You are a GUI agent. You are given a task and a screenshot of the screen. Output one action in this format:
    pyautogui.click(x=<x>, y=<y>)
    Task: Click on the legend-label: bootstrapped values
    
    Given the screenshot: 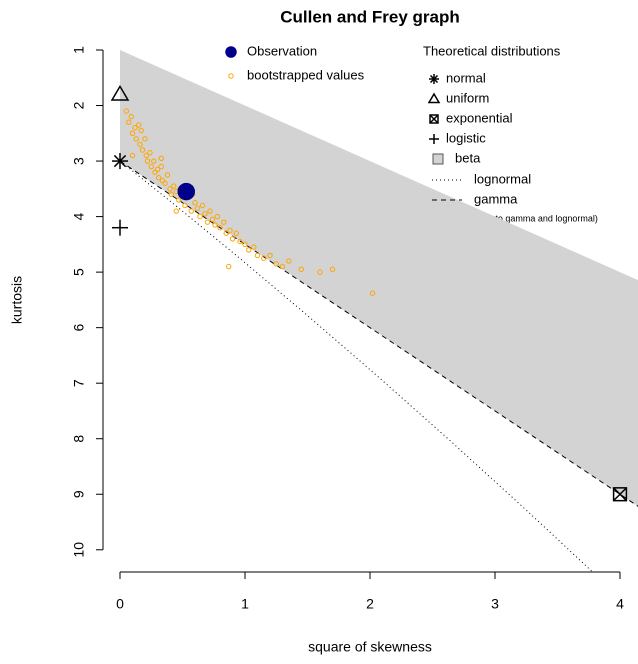 What is the action you would take?
    pyautogui.click(x=306, y=74)
    